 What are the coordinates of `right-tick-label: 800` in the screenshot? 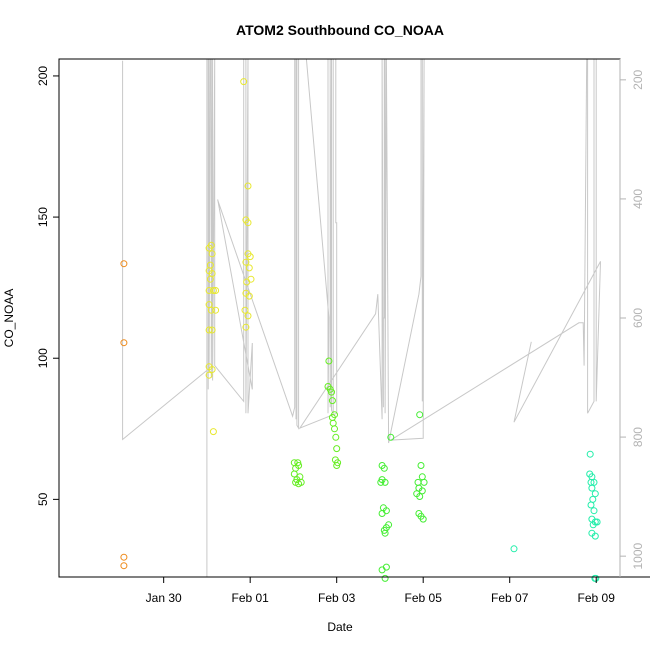 It's located at (638, 437).